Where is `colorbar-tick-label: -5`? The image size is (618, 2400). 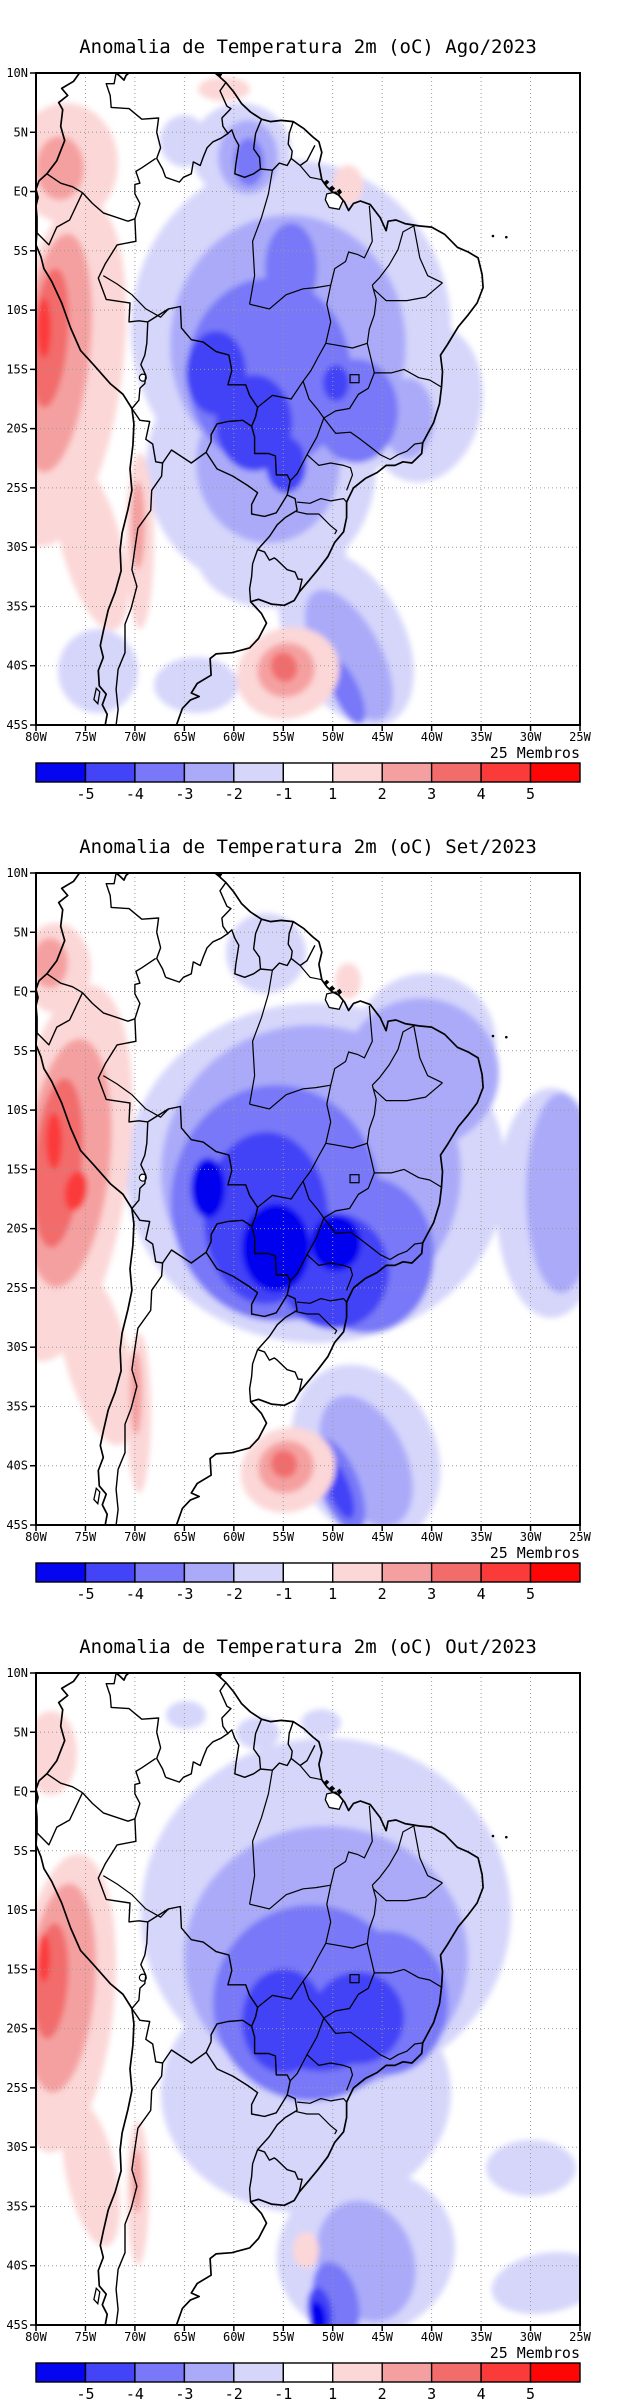
colorbar-tick-label: -5 is located at coordinates (85, 1592).